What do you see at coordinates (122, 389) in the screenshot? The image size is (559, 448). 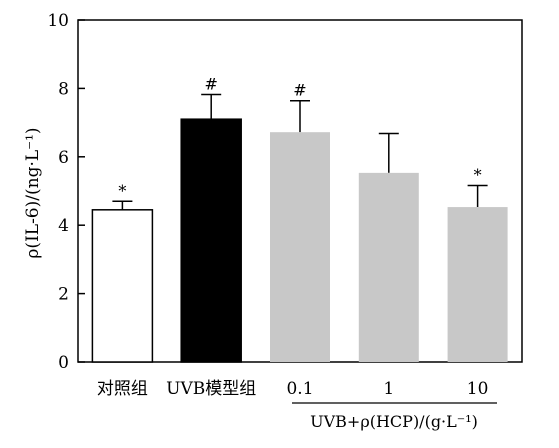 I see `x-tick-label: 对照组` at bounding box center [122, 389].